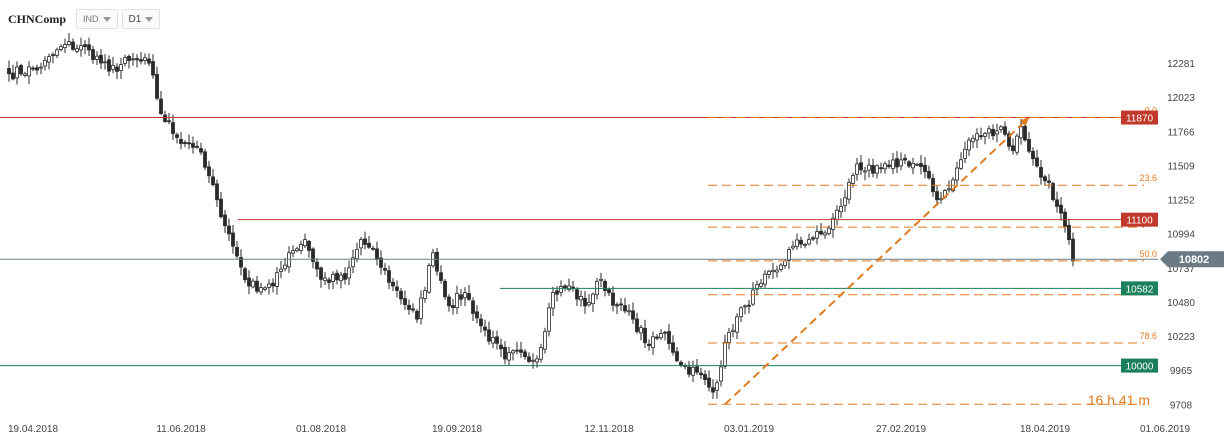 Image resolution: width=1226 pixels, height=446 pixels. Describe the element at coordinates (1181, 98) in the screenshot. I see `y-tick-label: 12023` at that location.